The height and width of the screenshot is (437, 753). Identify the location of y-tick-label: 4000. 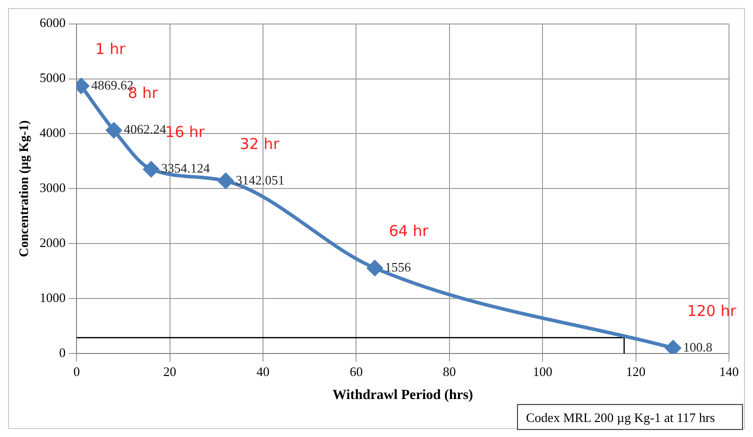
(53, 132).